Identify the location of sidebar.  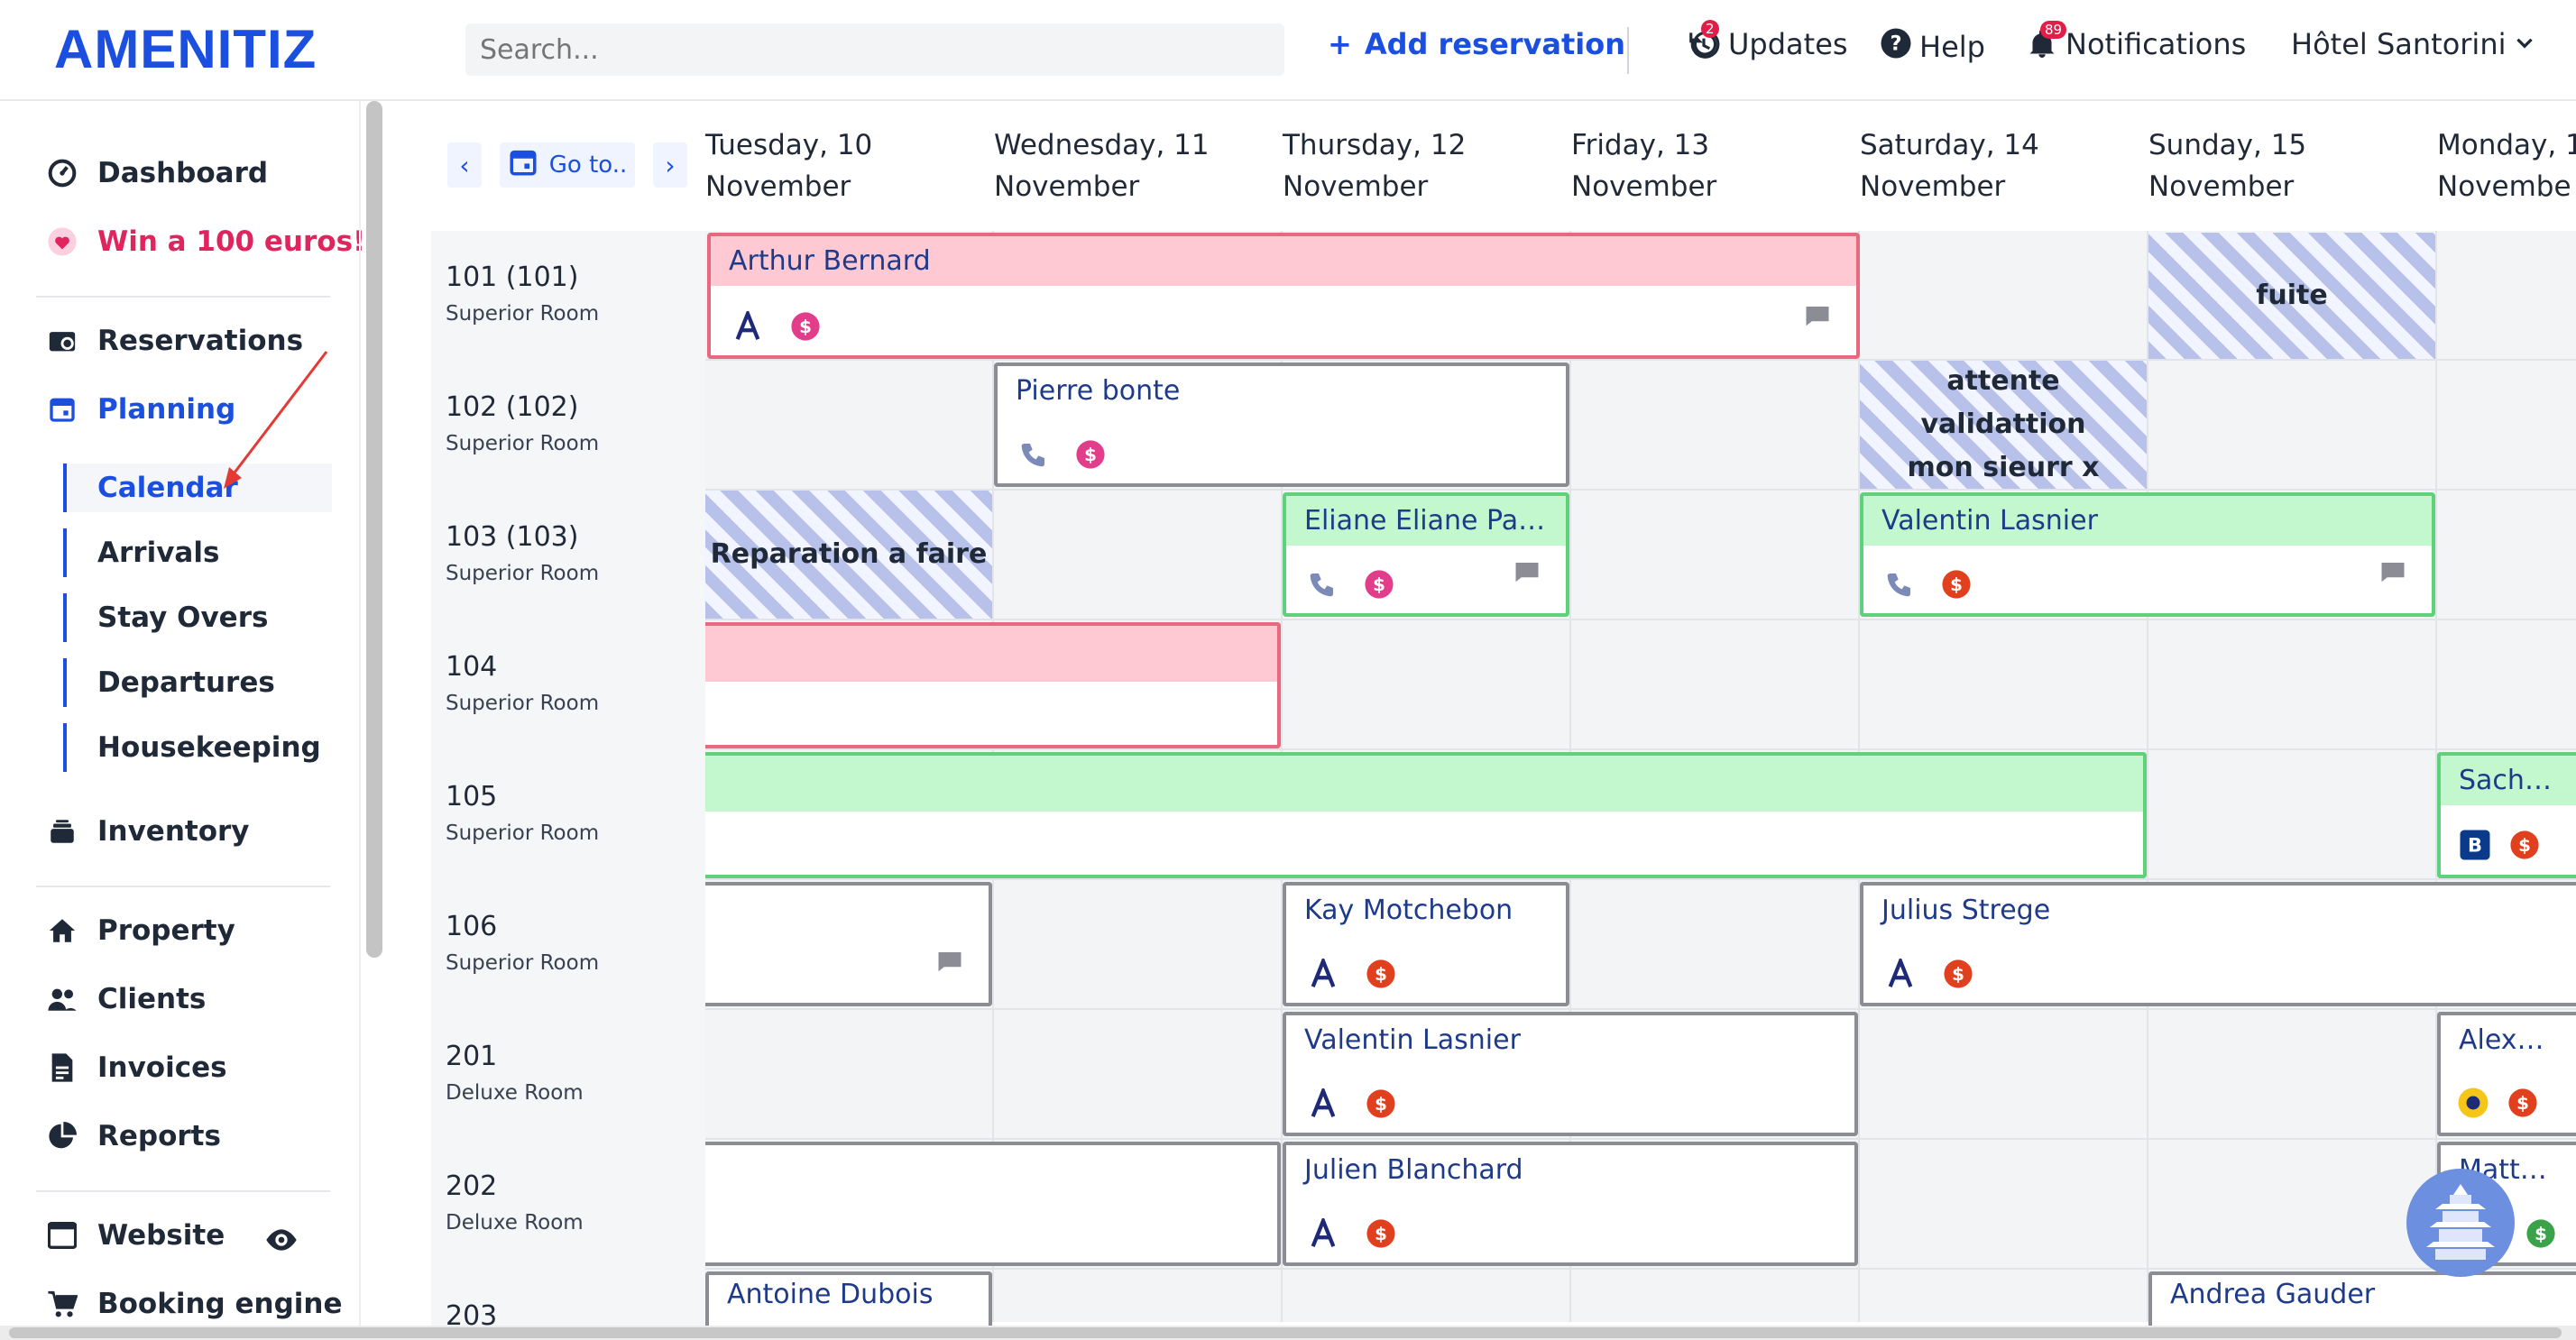
(180, 721).